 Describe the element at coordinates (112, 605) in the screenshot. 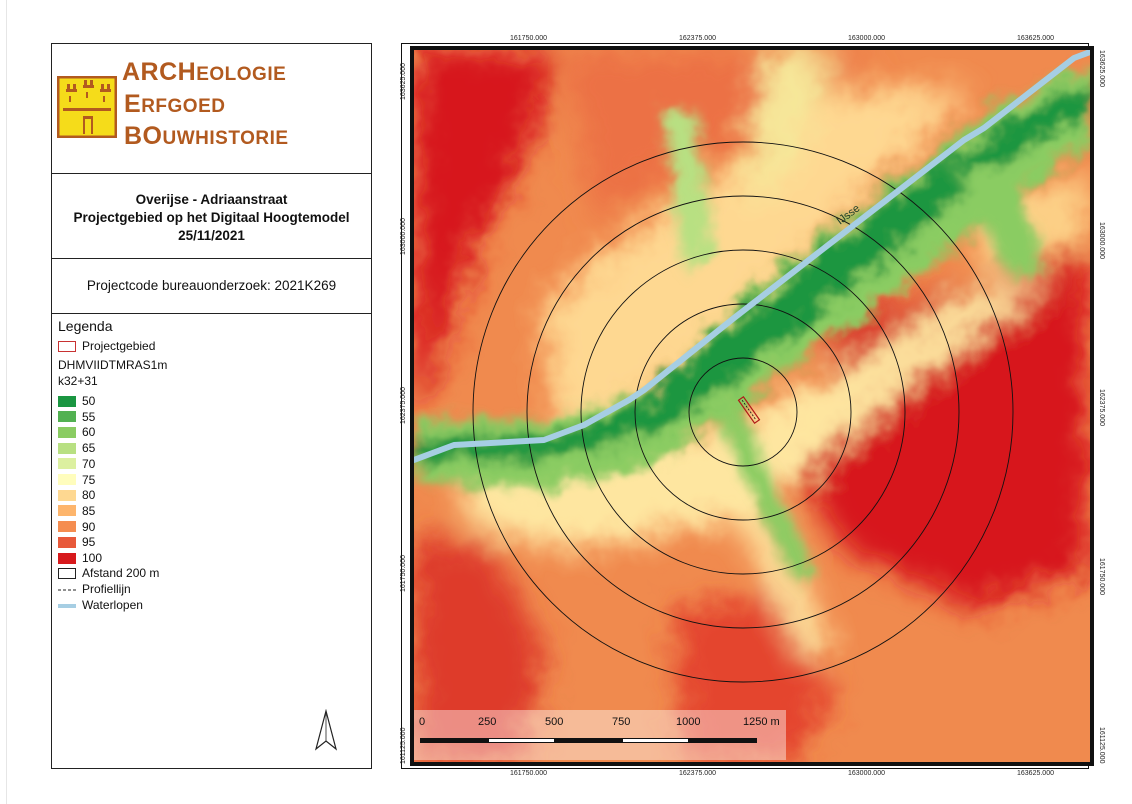

I see `legend-label: Waterlopen` at that location.